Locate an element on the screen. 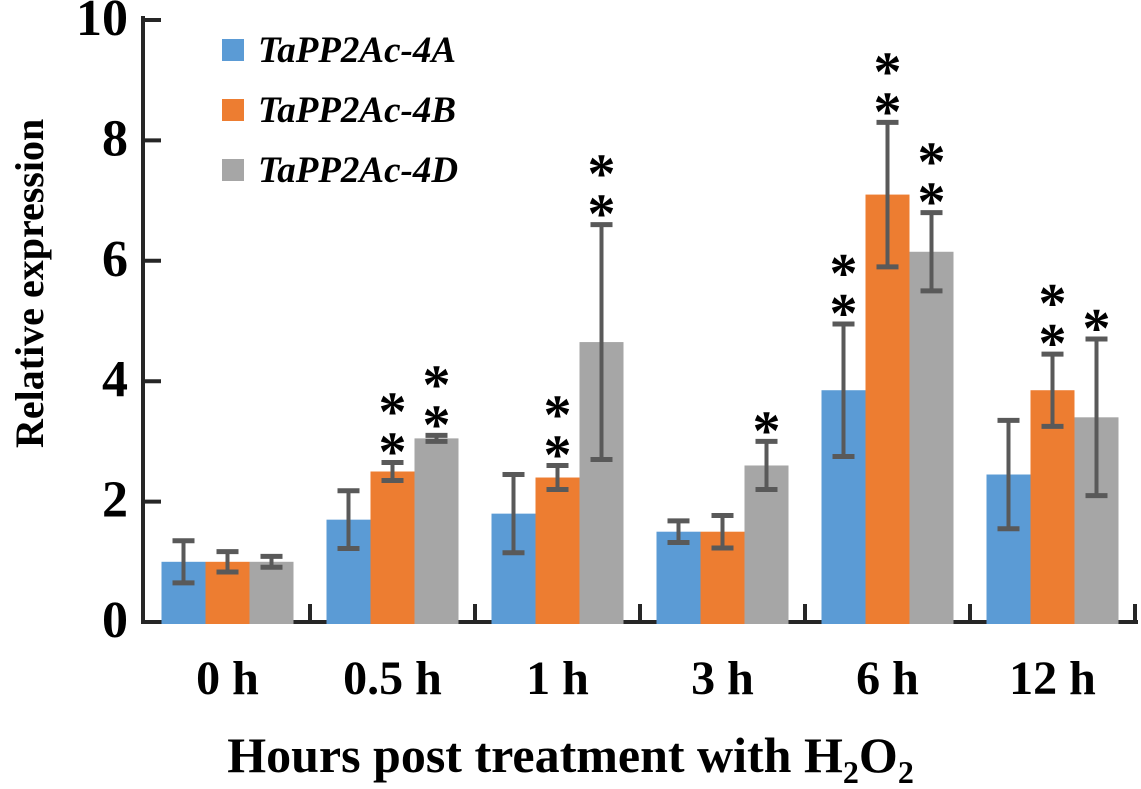 The height and width of the screenshot is (789, 1141). x-axis-title: Hours post treatment with H2O2 is located at coordinates (570, 757).